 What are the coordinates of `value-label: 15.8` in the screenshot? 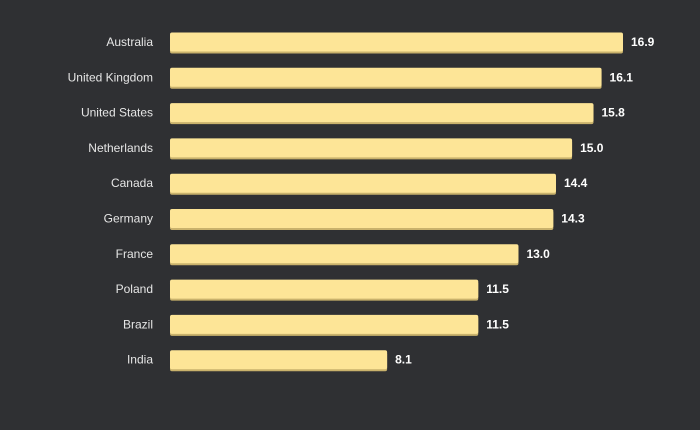 It's located at (614, 113).